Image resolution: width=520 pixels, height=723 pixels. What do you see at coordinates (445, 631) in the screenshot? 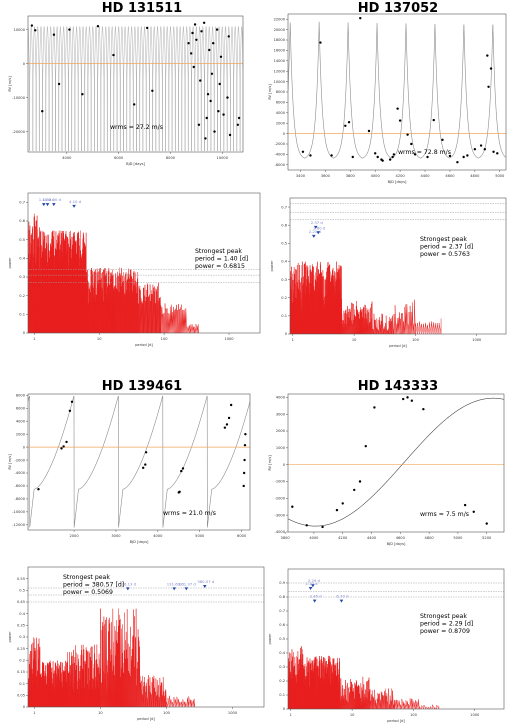
I see `peak-annotation-line: power = 0.8709` at bounding box center [445, 631].